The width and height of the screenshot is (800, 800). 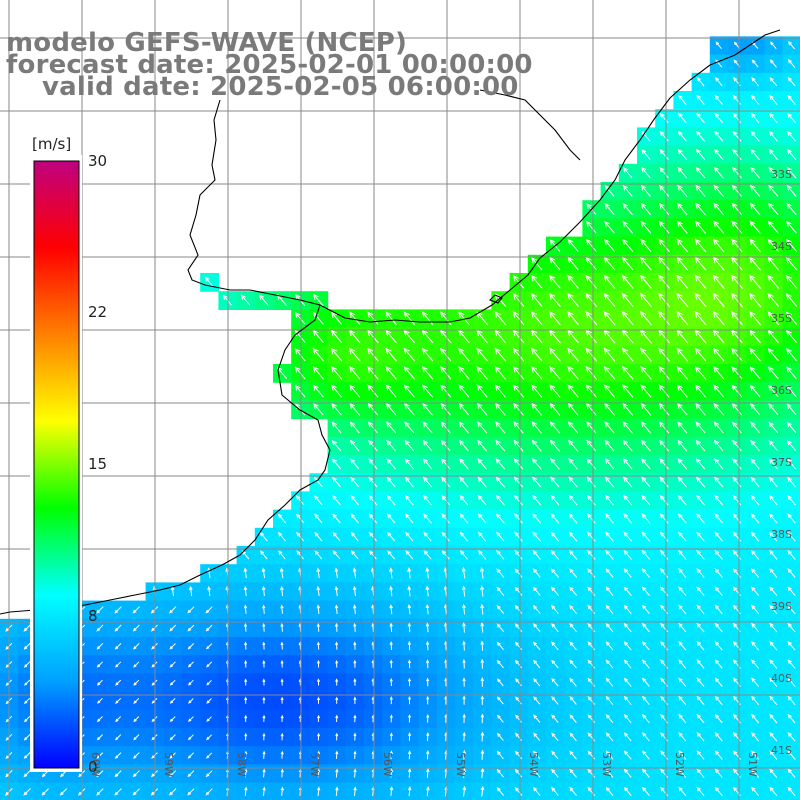 What do you see at coordinates (241, 764) in the screenshot?
I see `longitude-label: 58W` at bounding box center [241, 764].